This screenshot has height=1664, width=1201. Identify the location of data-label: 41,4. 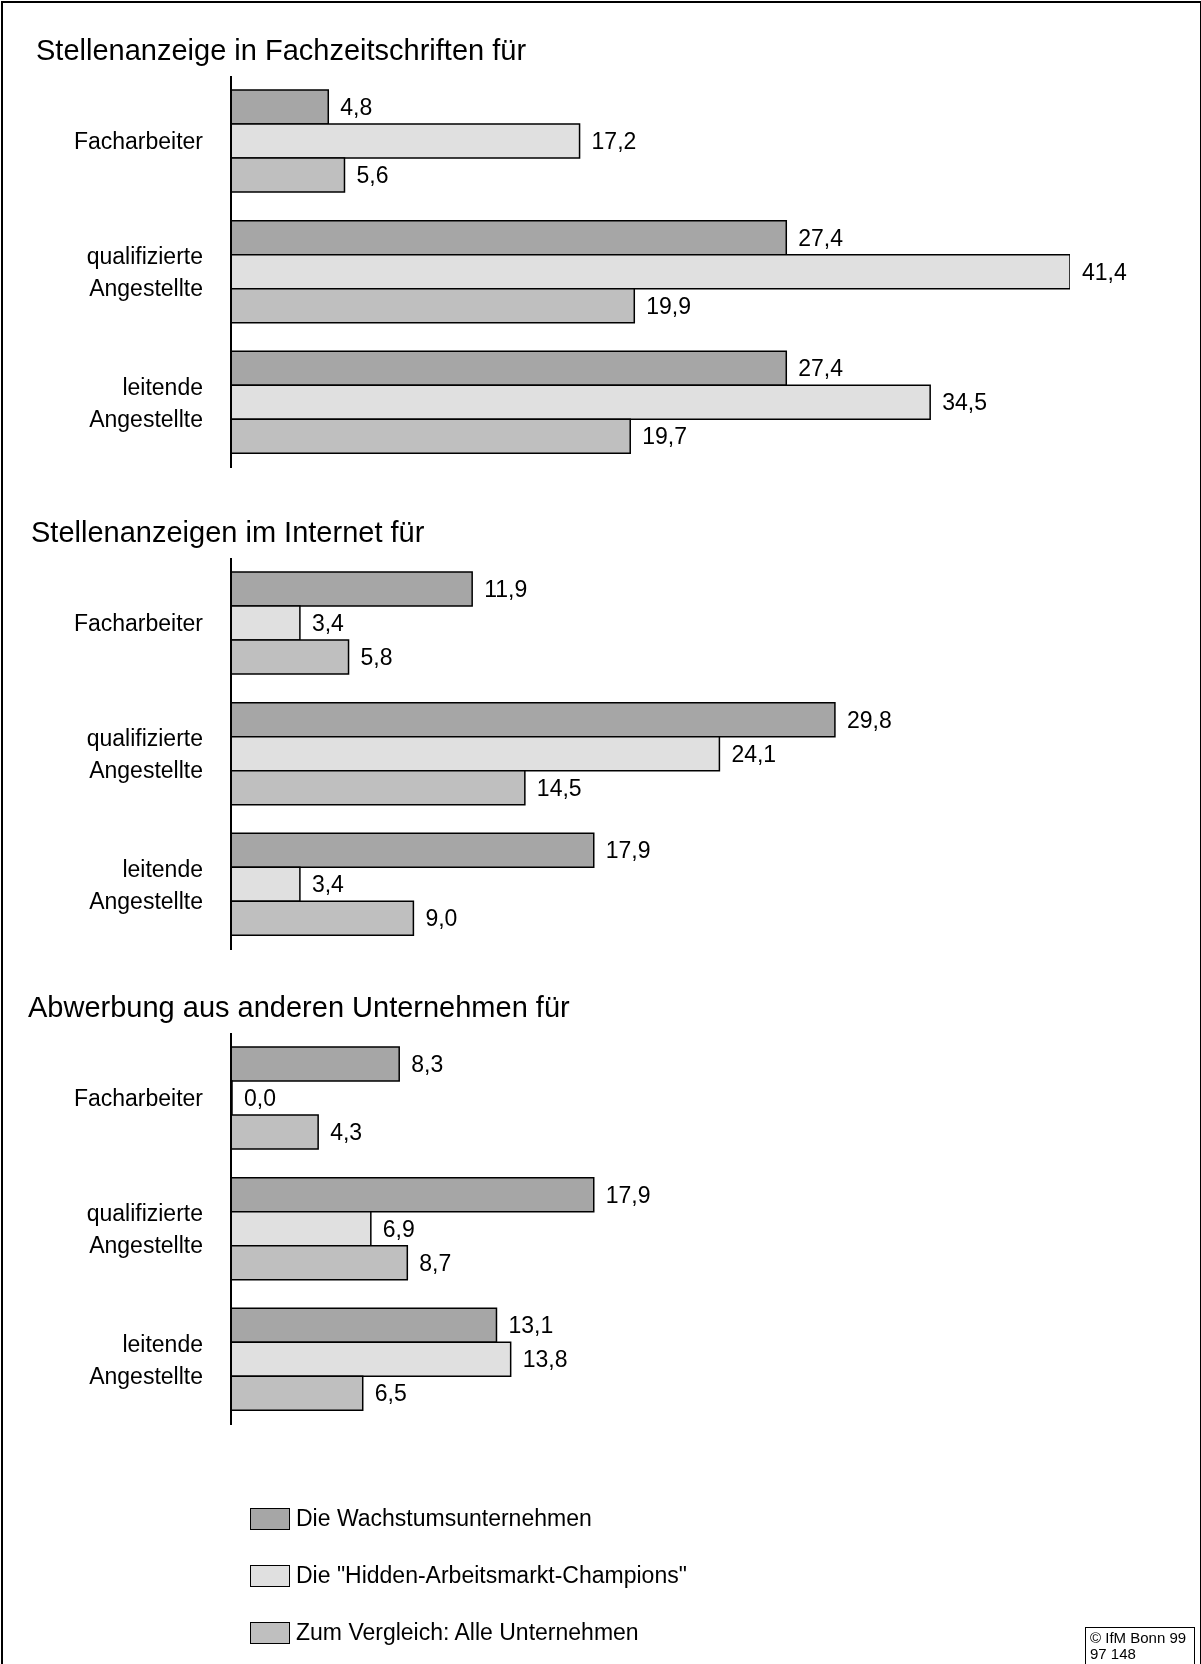
(1104, 271).